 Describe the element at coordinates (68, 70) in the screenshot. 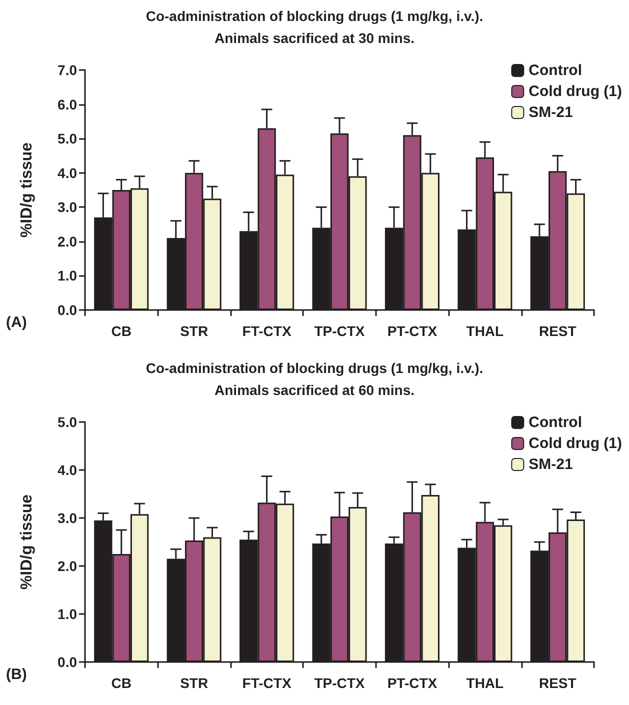

I see `y-tick-label: 7.0` at that location.